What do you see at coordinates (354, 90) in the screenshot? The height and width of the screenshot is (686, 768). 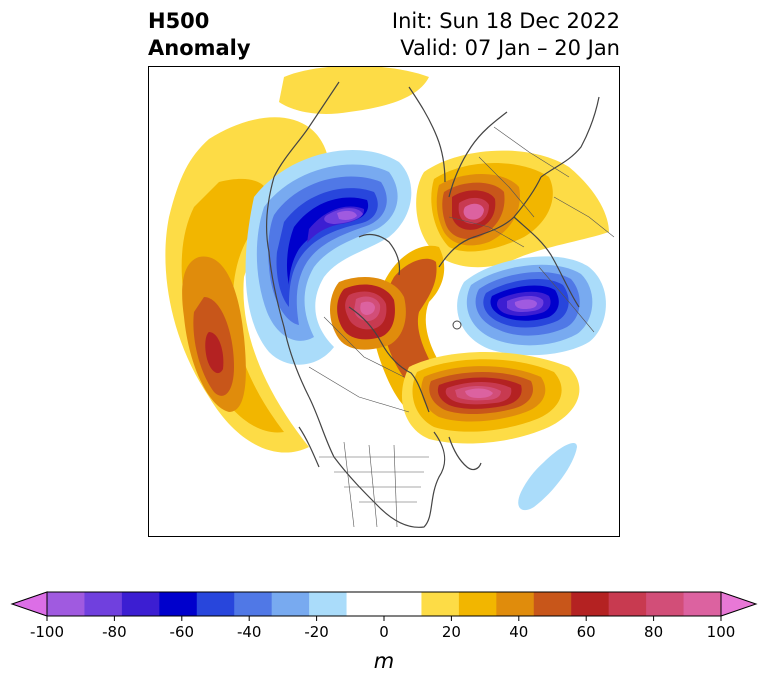 I see `siberia-arc-positive-anomaly` at bounding box center [354, 90].